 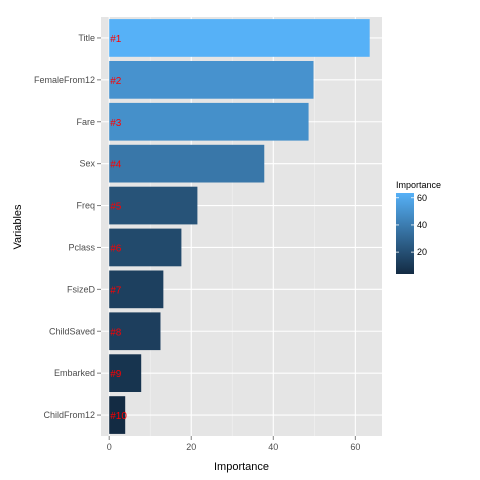 I want to click on rank-label: #8, so click(x=116, y=332).